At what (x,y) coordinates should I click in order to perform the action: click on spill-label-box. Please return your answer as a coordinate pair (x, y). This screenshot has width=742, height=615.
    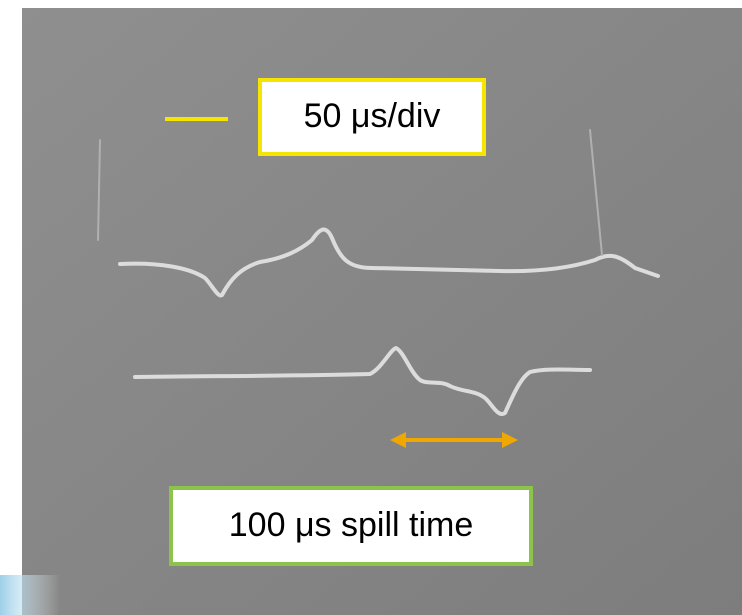
    Looking at the image, I should click on (351, 526).